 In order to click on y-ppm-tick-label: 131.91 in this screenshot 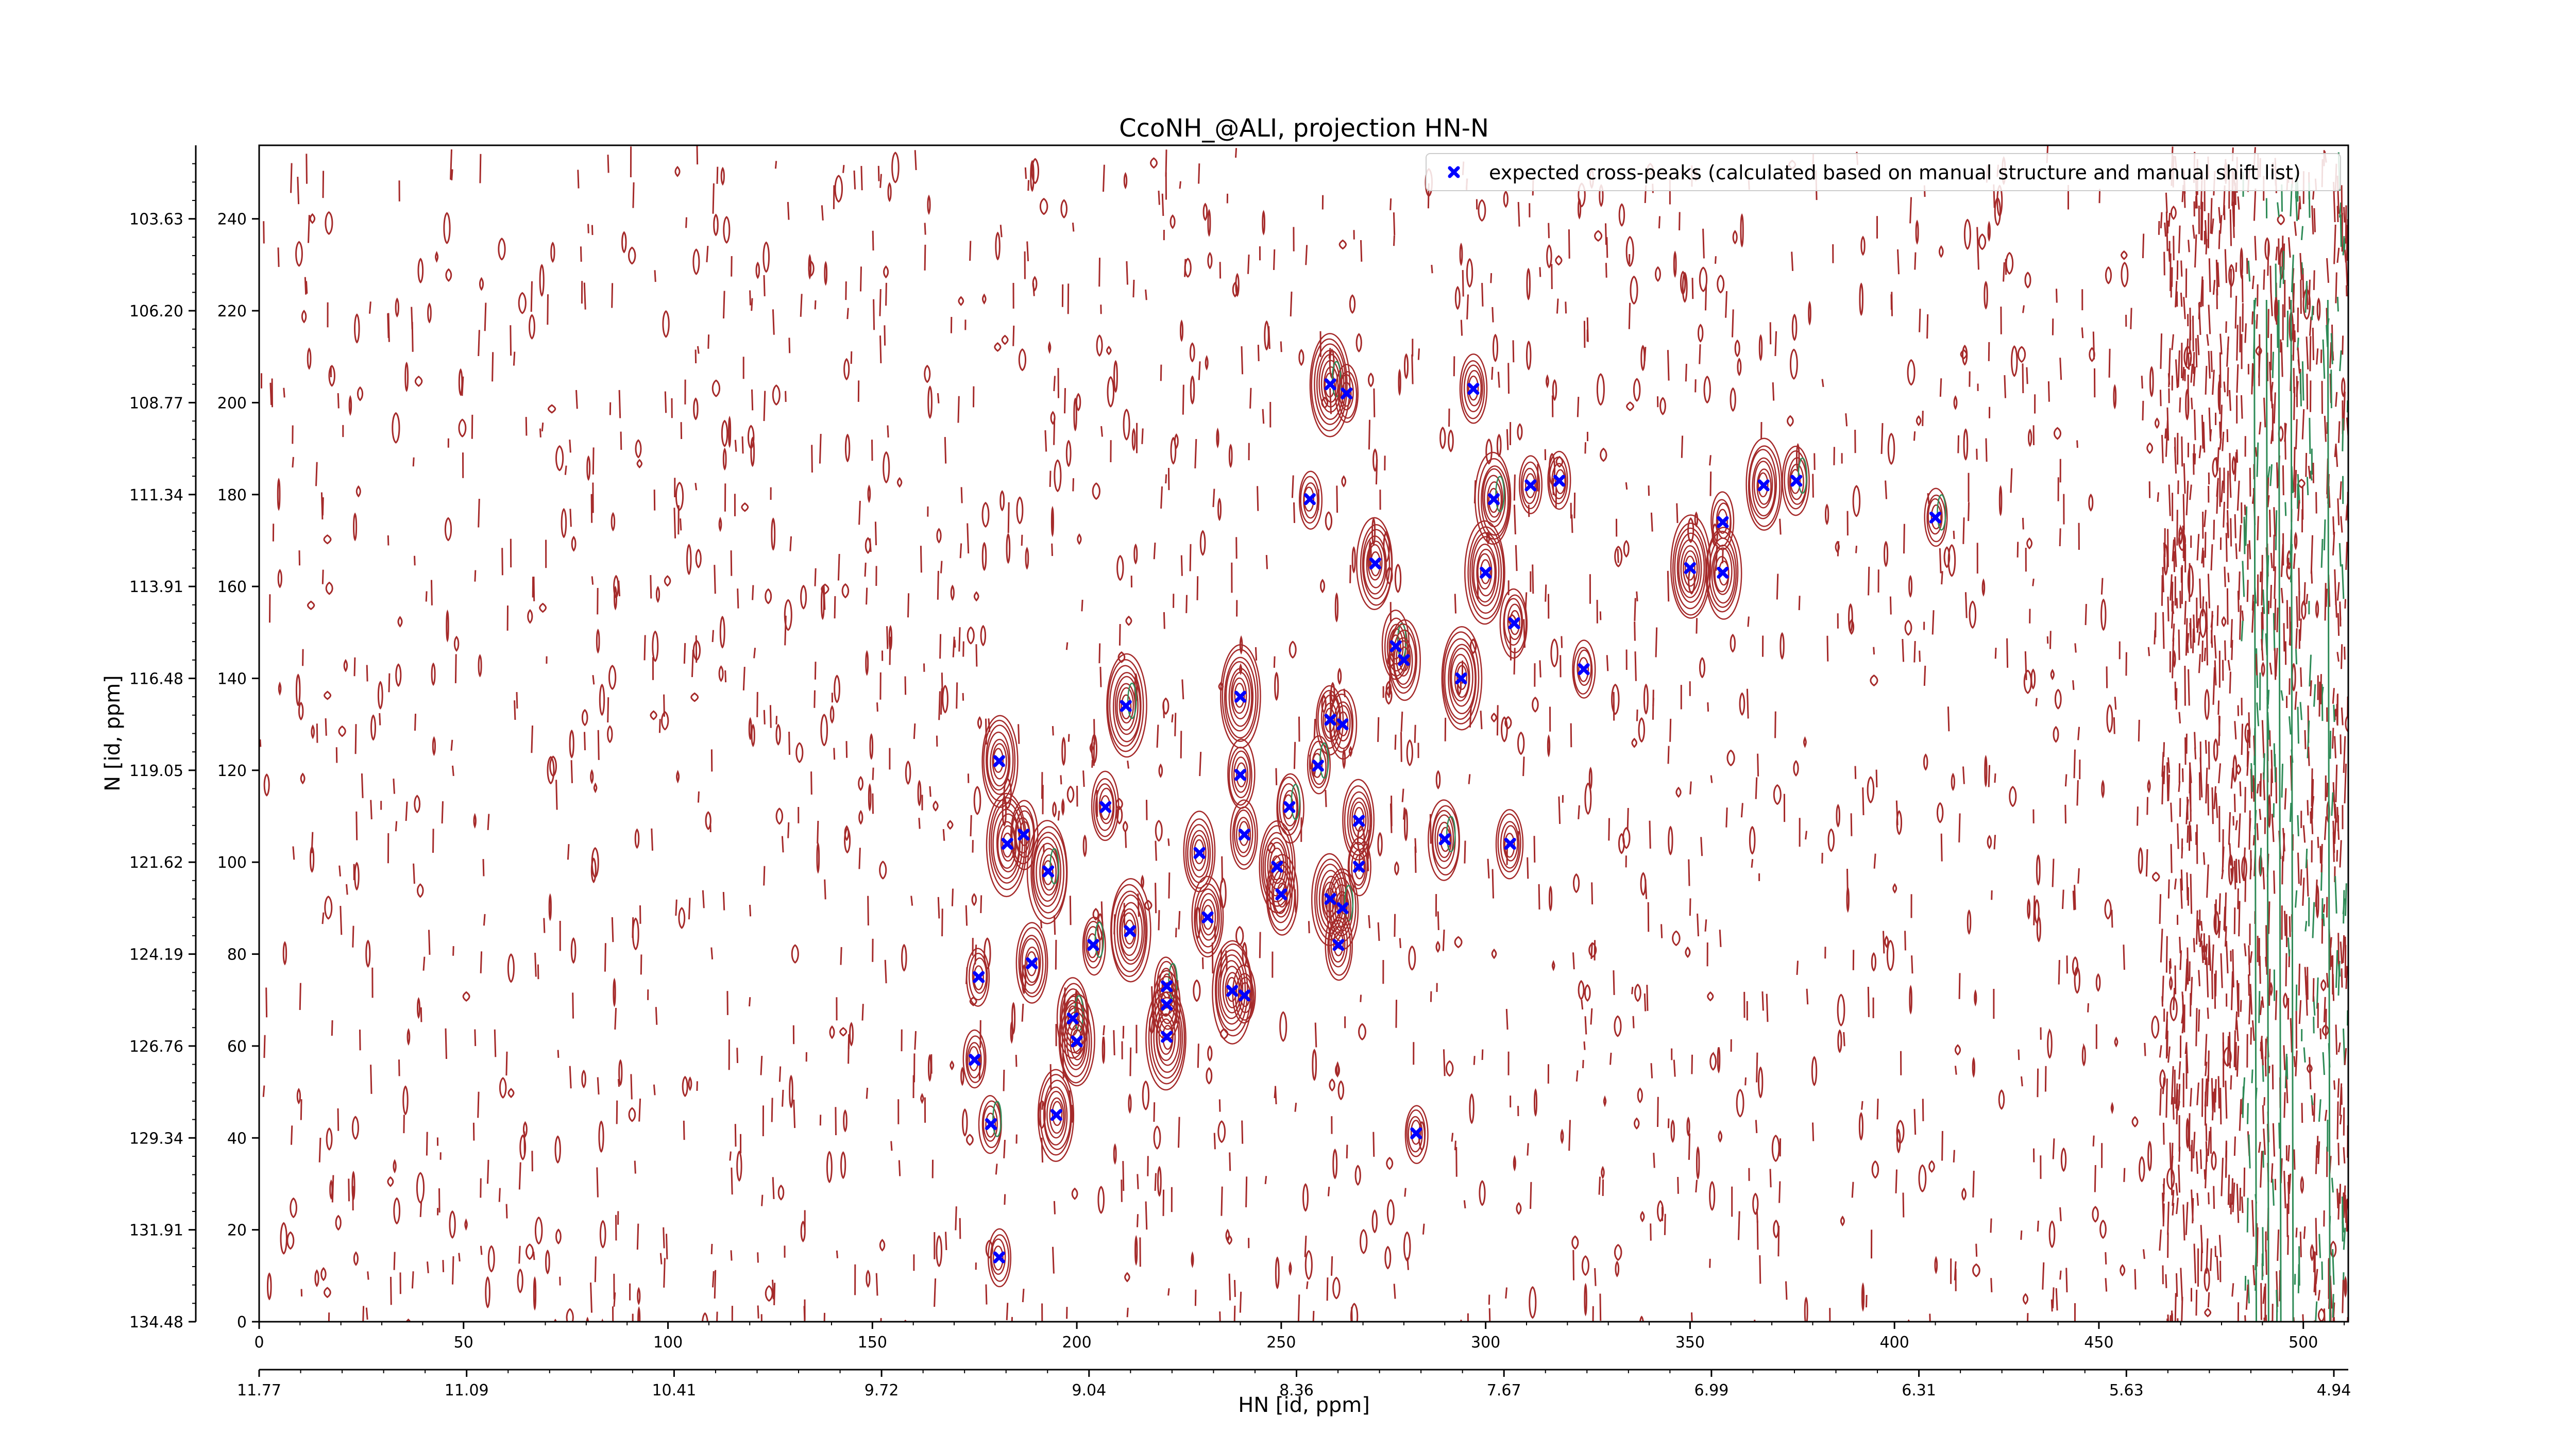, I will do `click(156, 1231)`.